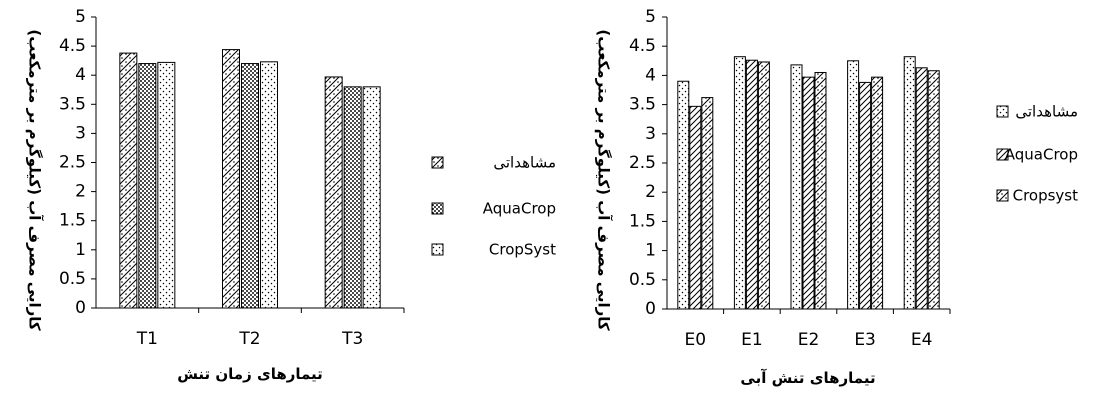  I want to click on chart1-y-tick-label: 3, so click(650, 134).